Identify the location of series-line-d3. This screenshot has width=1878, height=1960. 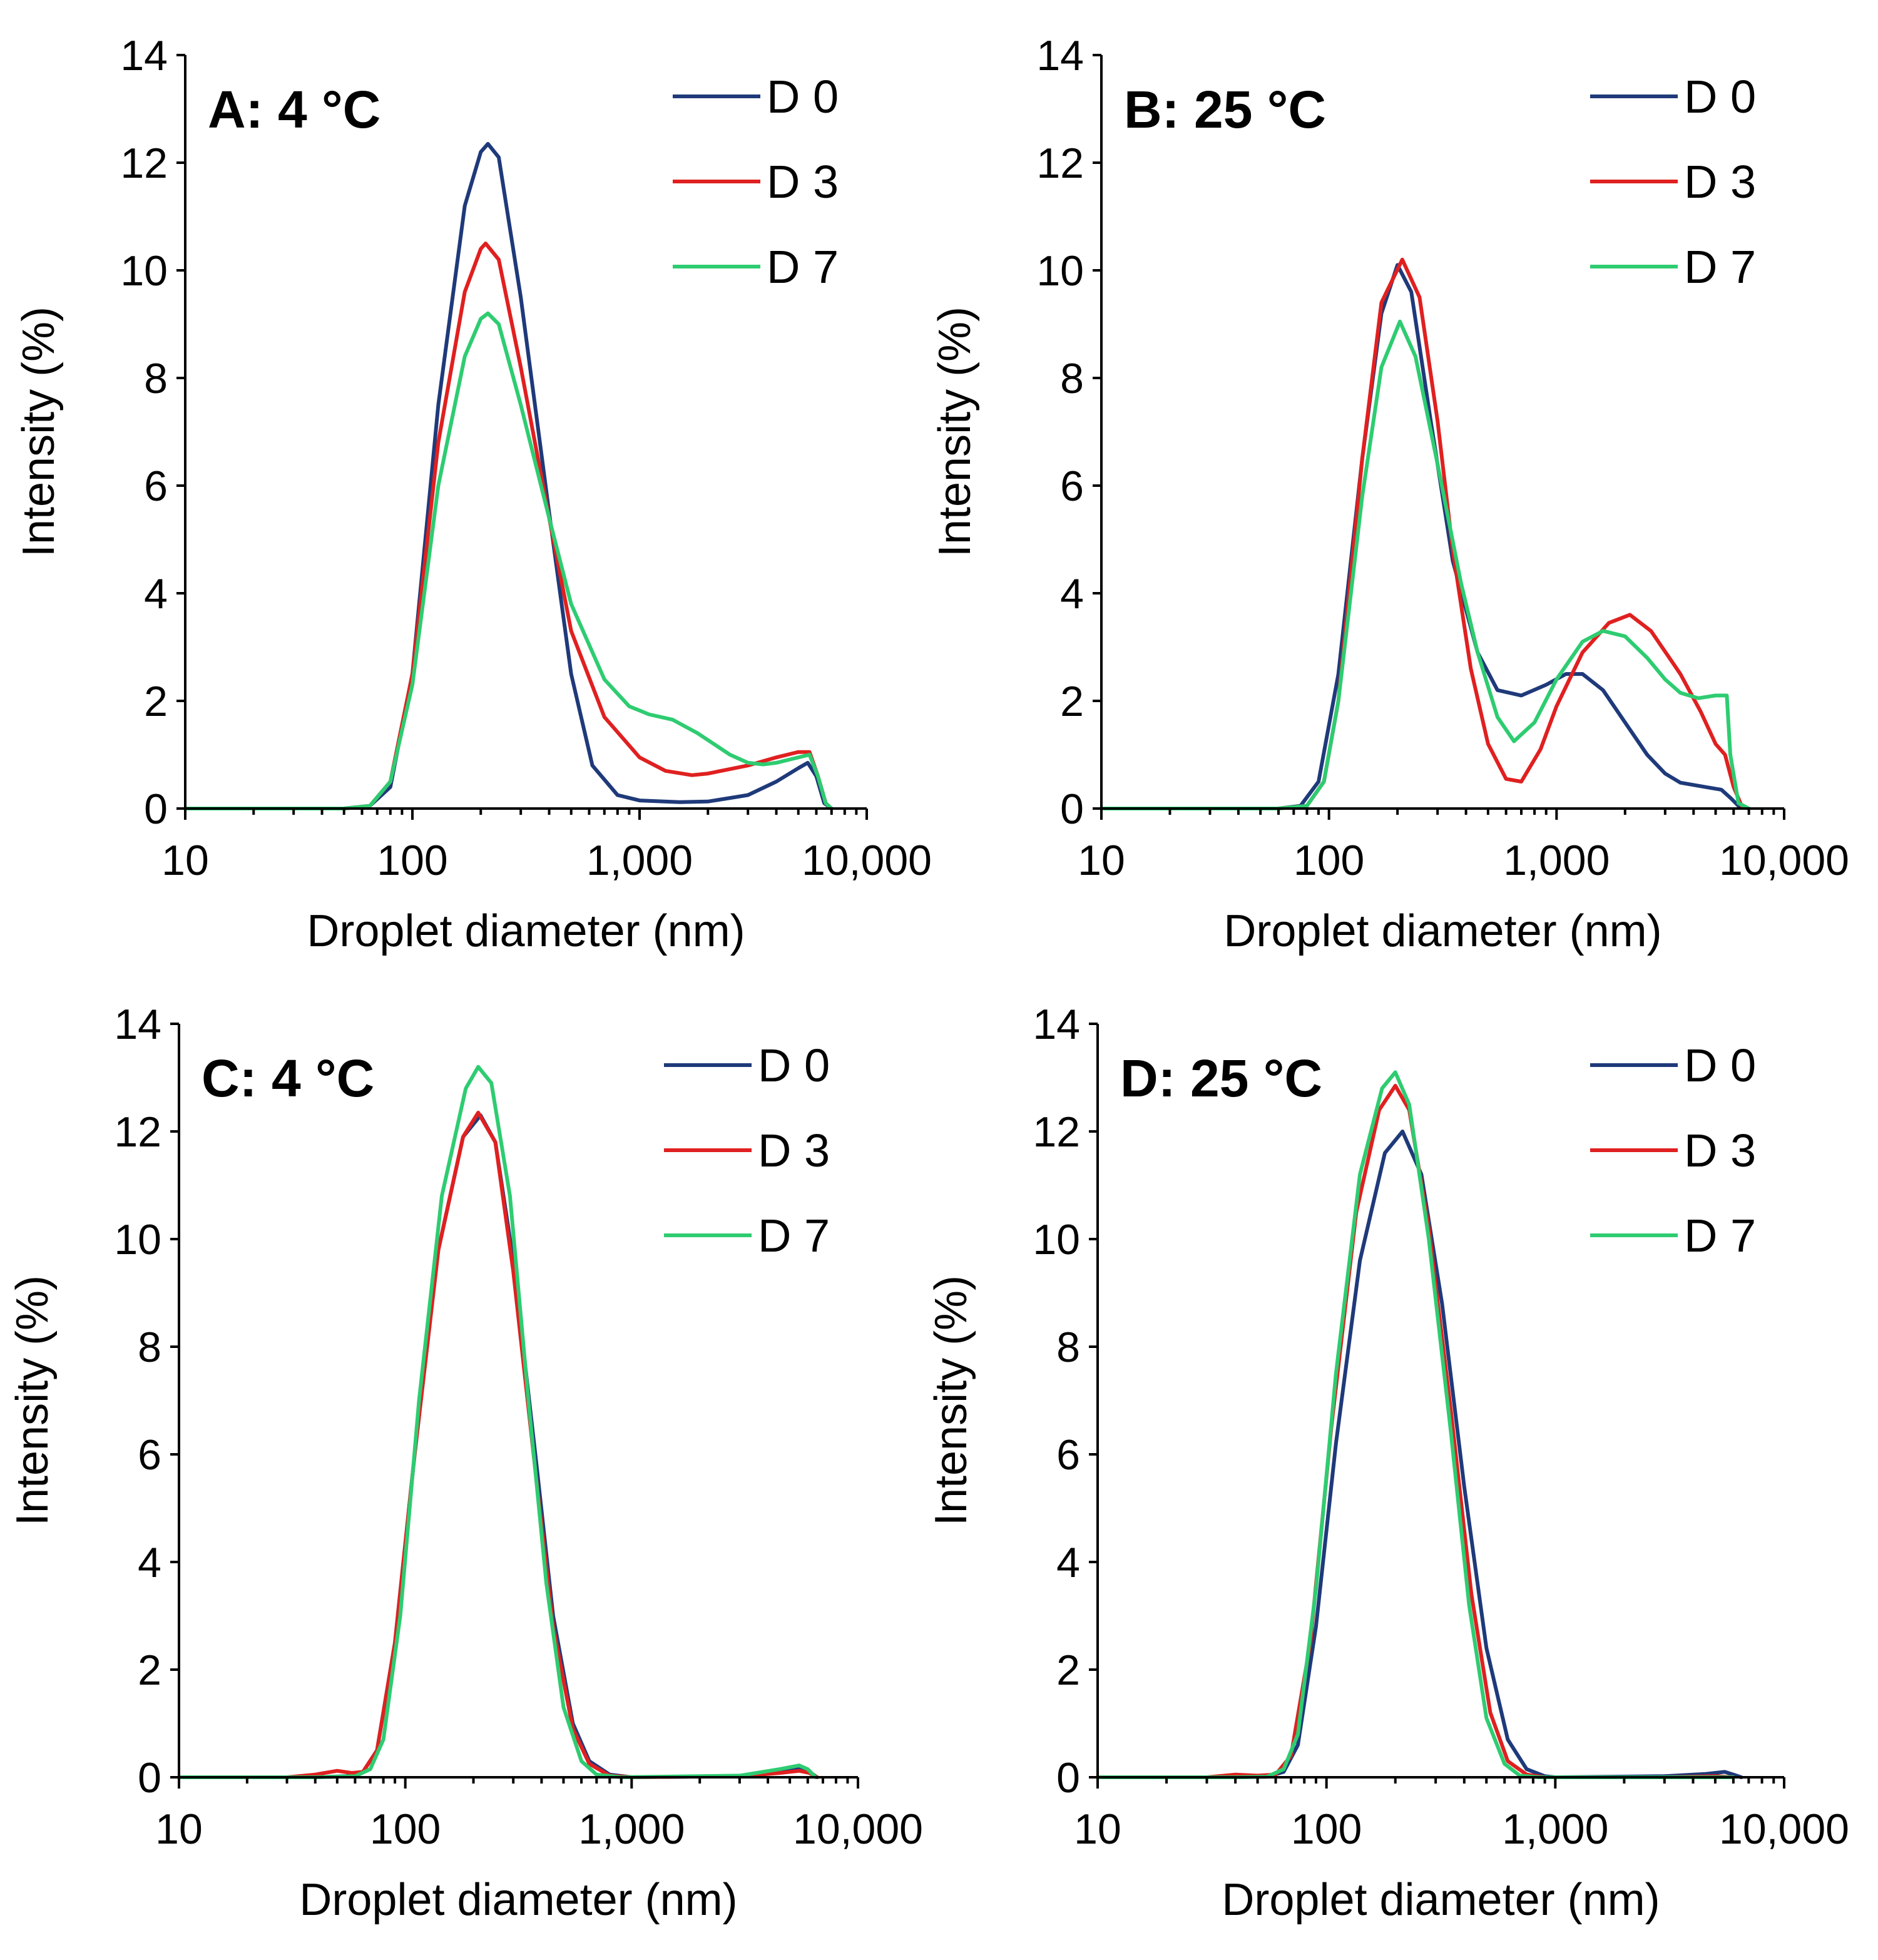
(1425, 533).